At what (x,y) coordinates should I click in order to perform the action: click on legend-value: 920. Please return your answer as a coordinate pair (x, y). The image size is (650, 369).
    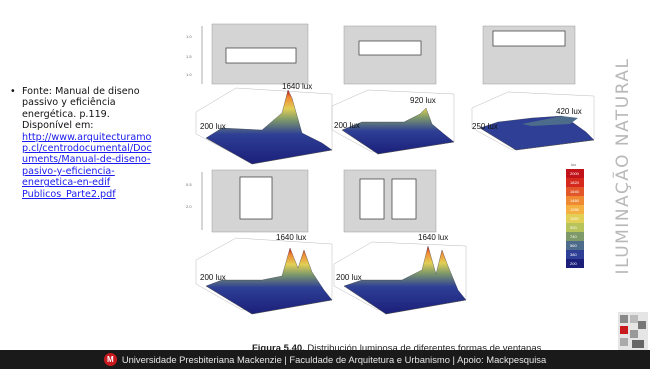
    Looking at the image, I should click on (573, 227).